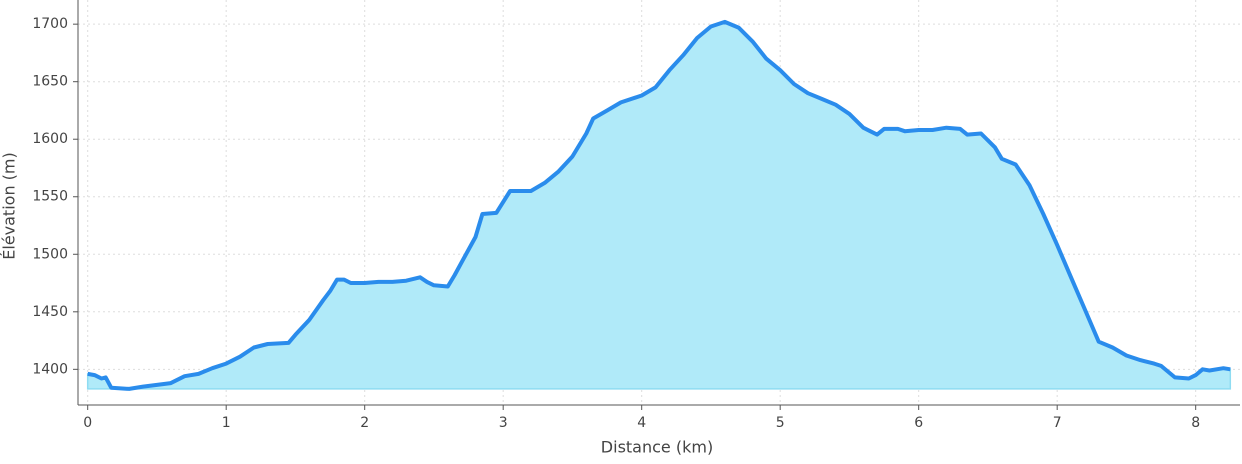 The image size is (1242, 464). I want to click on y-tick-label: 1550, so click(50, 197).